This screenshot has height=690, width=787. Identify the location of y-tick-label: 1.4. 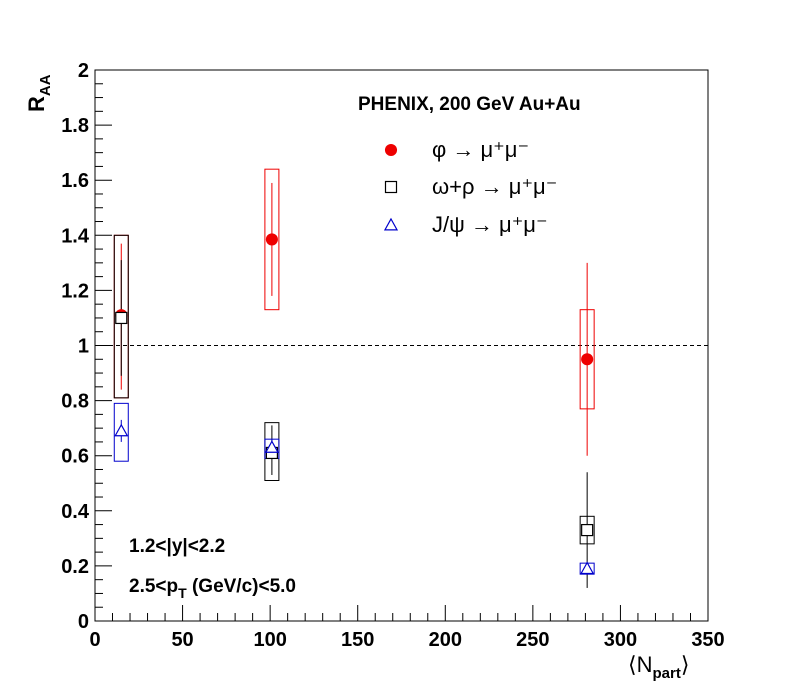
(75, 236).